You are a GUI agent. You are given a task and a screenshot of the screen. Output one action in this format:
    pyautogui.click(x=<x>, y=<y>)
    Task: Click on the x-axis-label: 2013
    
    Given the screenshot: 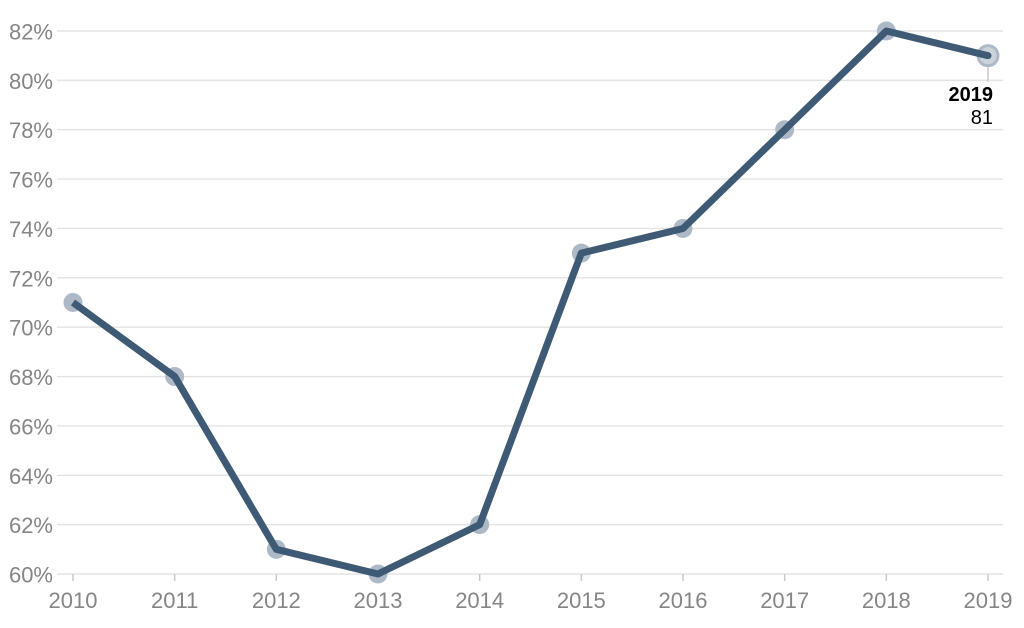 What is the action you would take?
    pyautogui.click(x=378, y=600)
    